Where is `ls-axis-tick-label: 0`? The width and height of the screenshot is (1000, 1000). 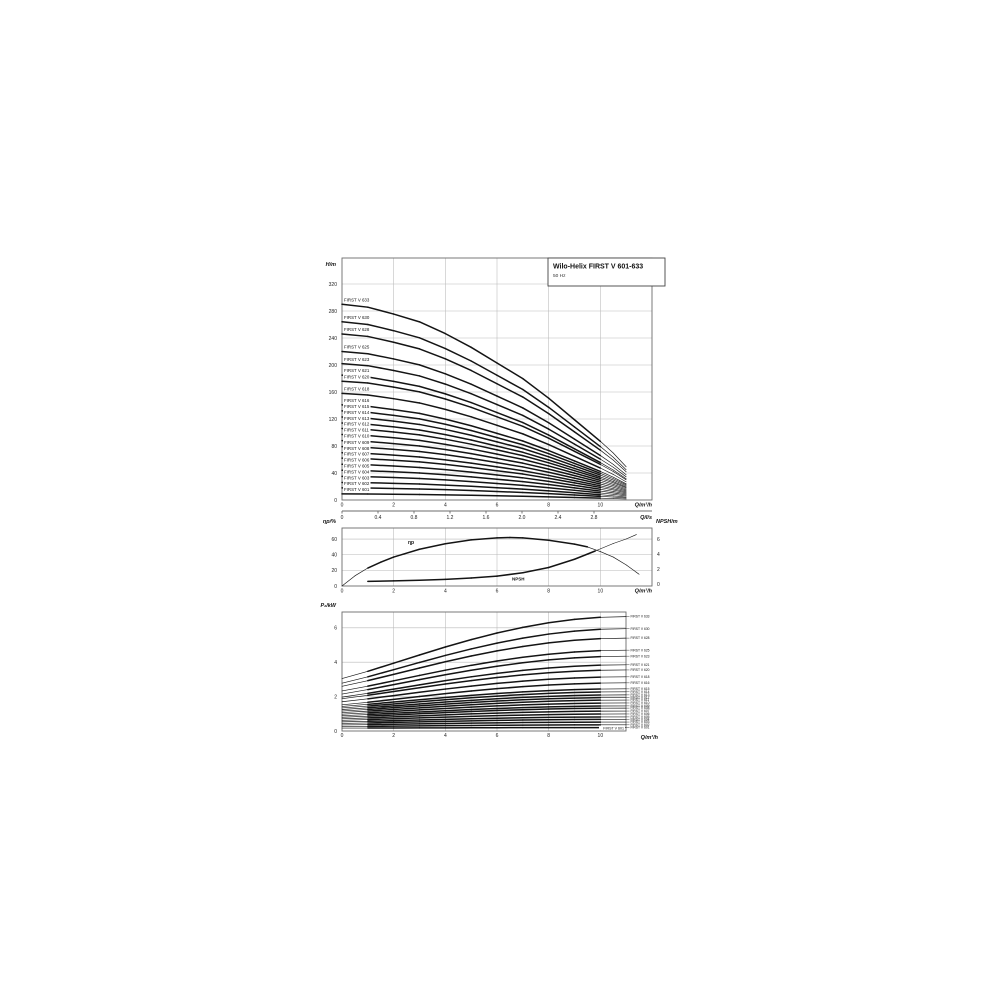 ls-axis-tick-label: 0 is located at coordinates (342, 518).